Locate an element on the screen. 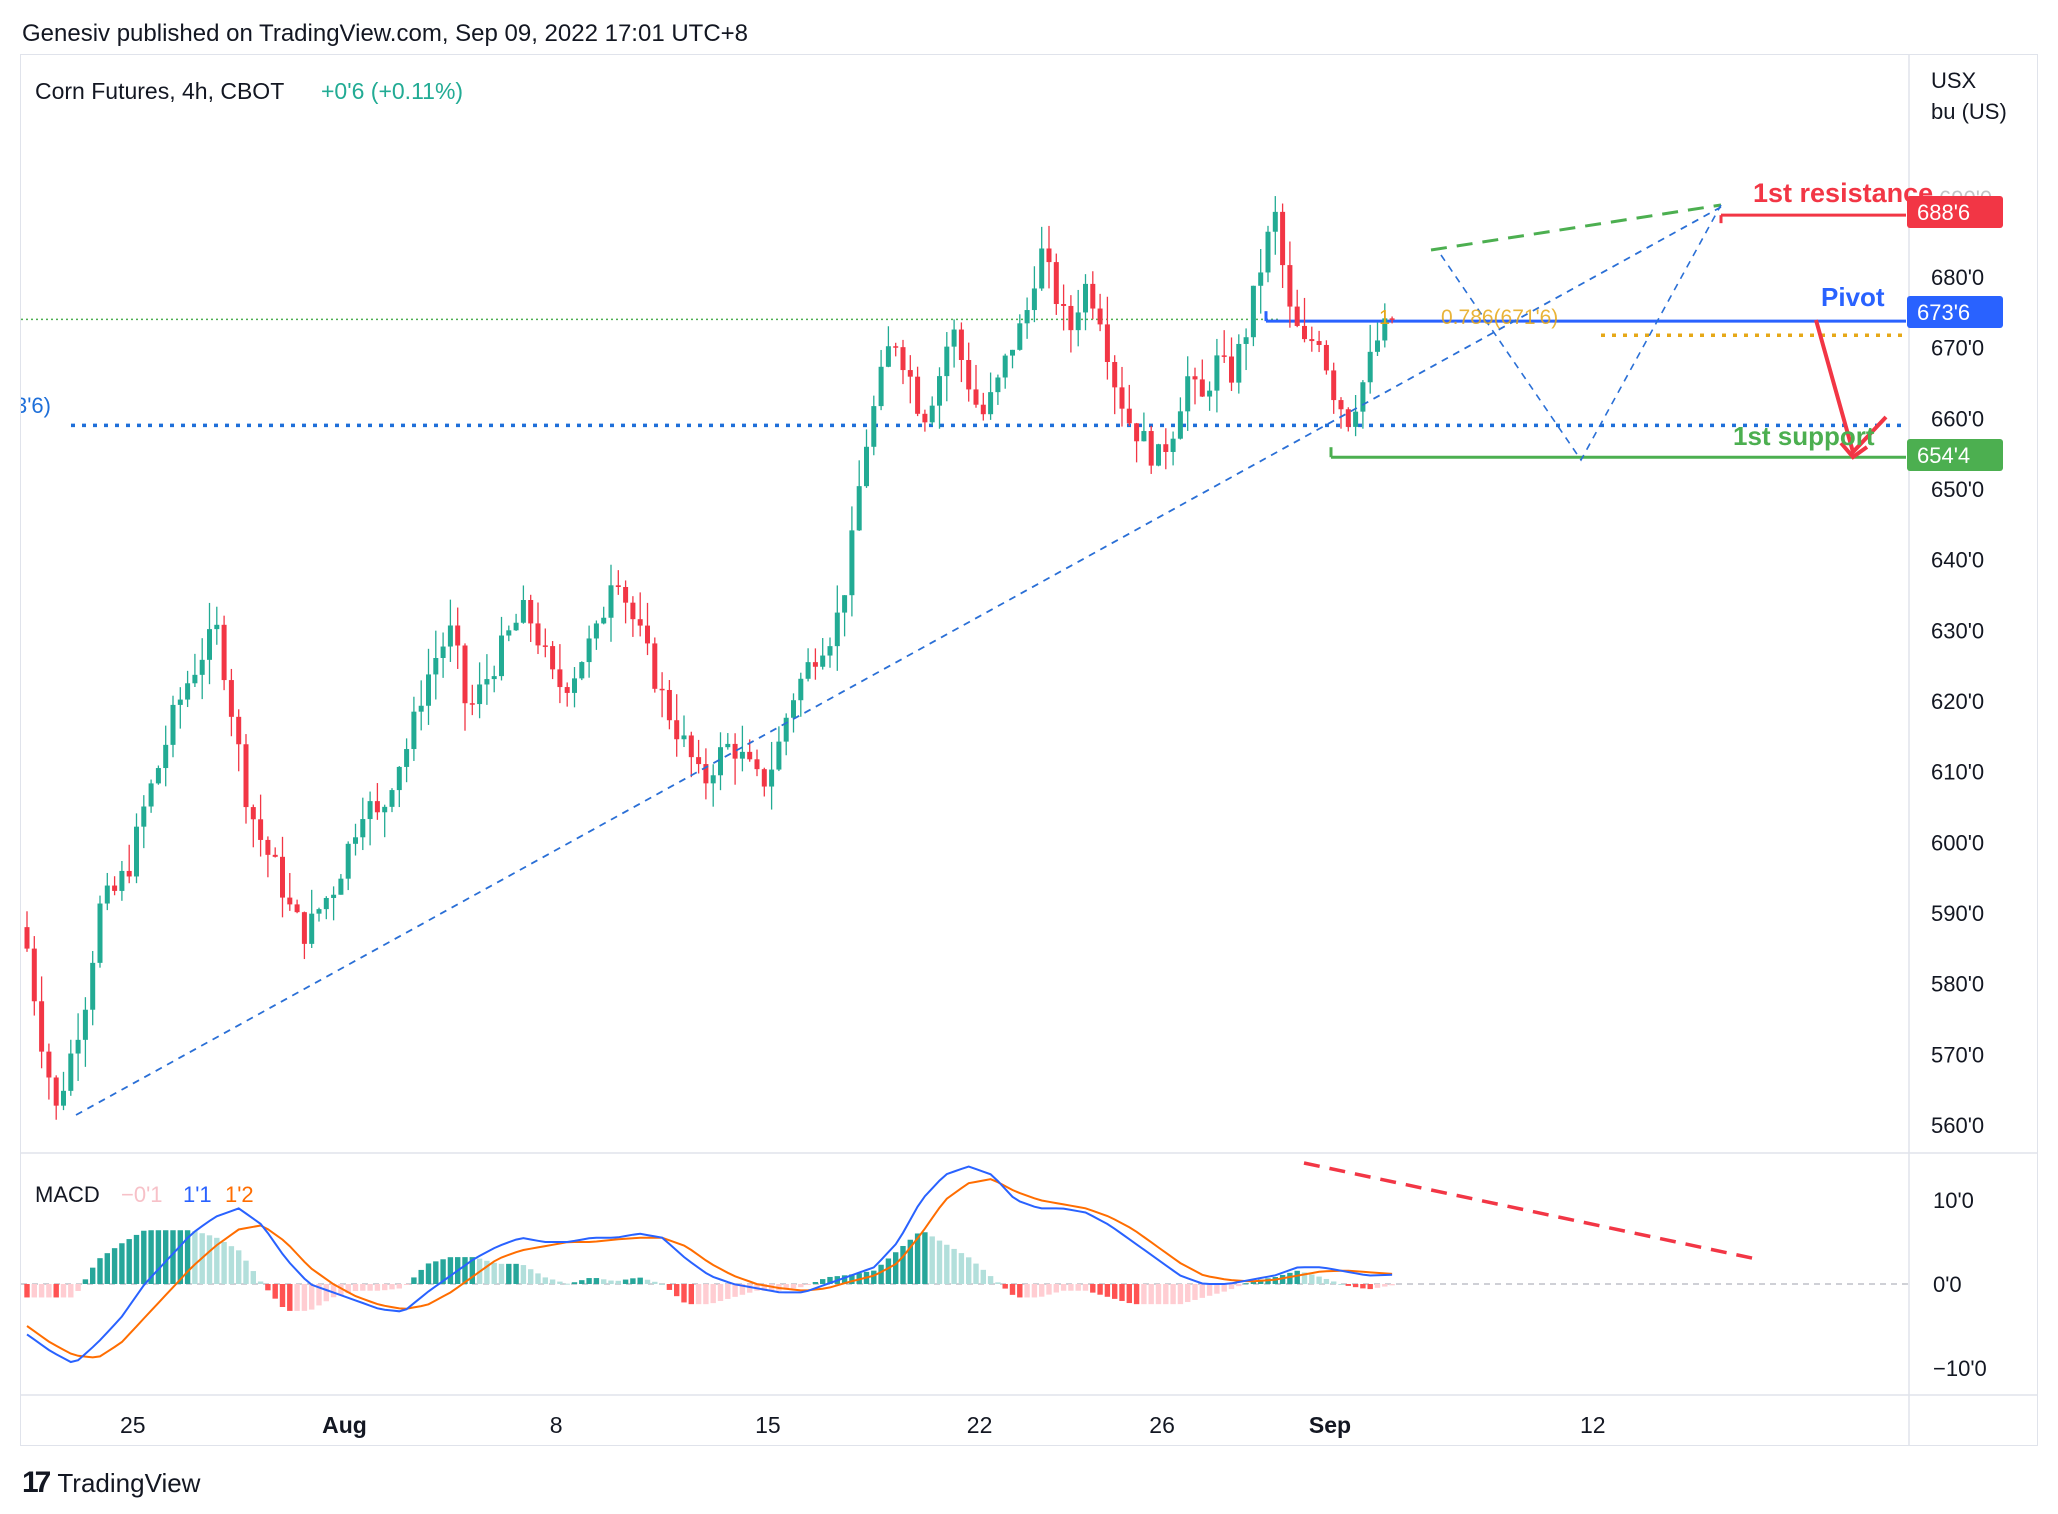  price-tick-label: 570'0 is located at coordinates (1957, 1054).